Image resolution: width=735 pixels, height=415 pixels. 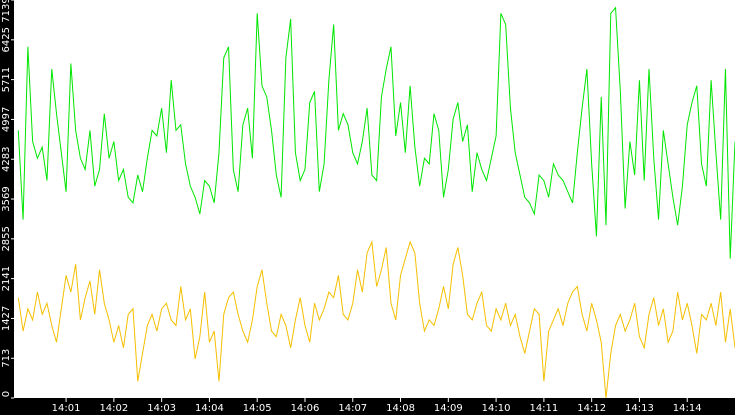 I want to click on x-tick-label: 14:03, so click(x=161, y=408).